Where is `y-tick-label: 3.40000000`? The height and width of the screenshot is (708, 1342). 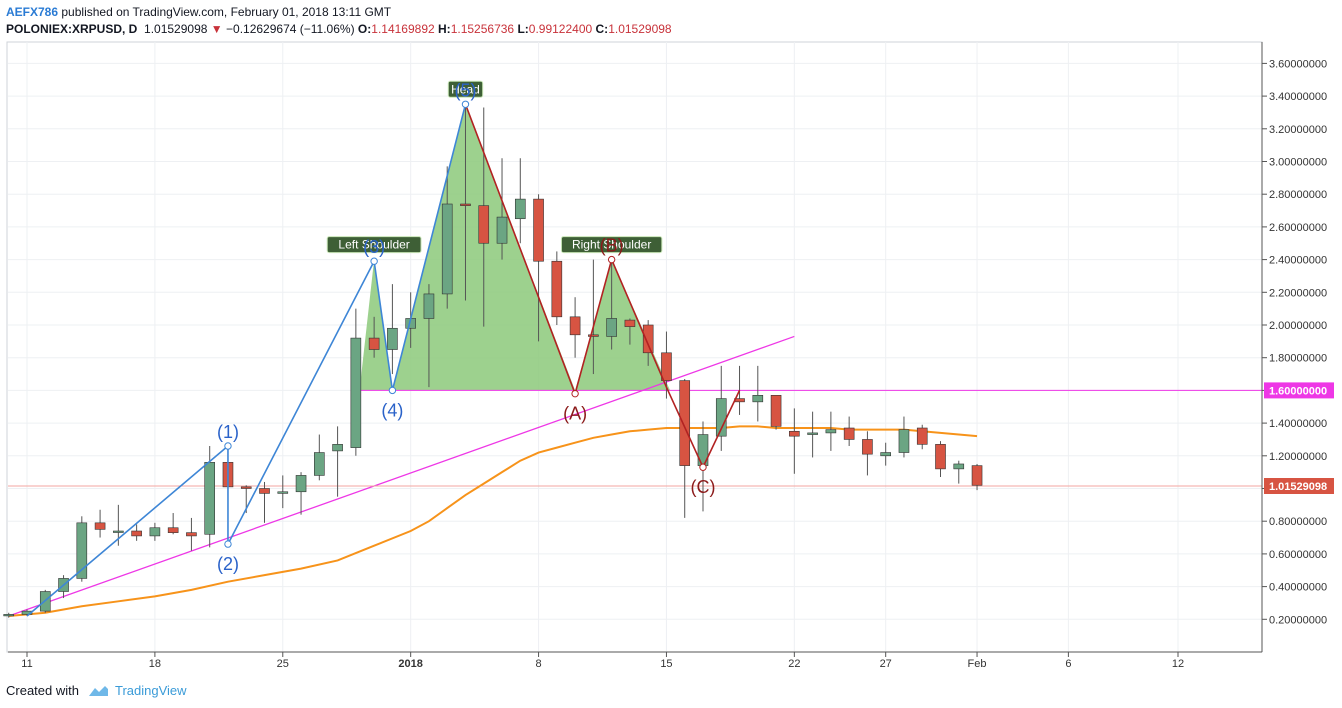 y-tick-label: 3.40000000 is located at coordinates (1298, 97).